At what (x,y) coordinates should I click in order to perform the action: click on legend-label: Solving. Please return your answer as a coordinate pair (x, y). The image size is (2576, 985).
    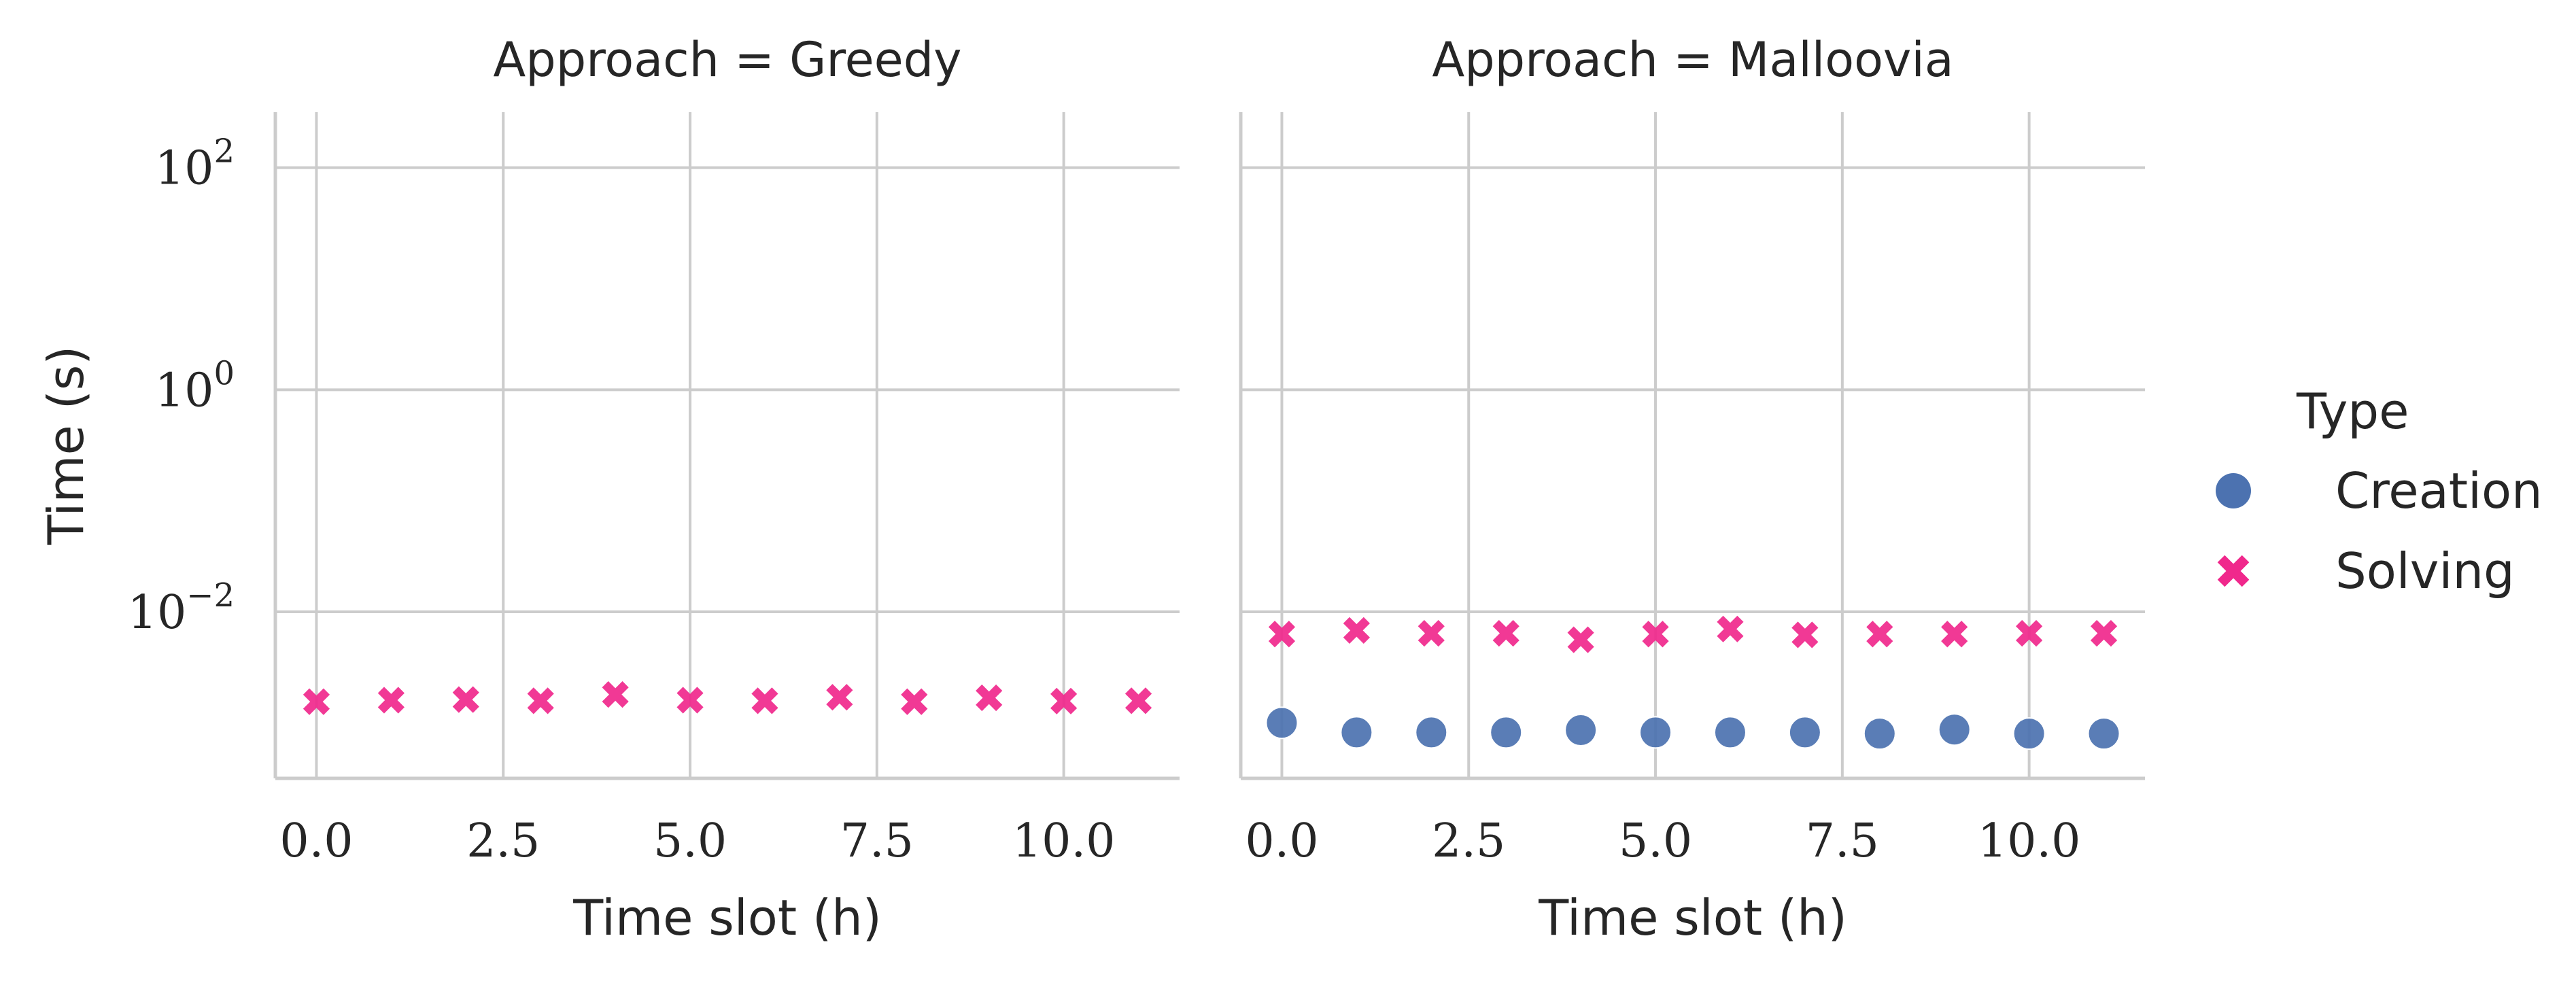
    Looking at the image, I should click on (2425, 571).